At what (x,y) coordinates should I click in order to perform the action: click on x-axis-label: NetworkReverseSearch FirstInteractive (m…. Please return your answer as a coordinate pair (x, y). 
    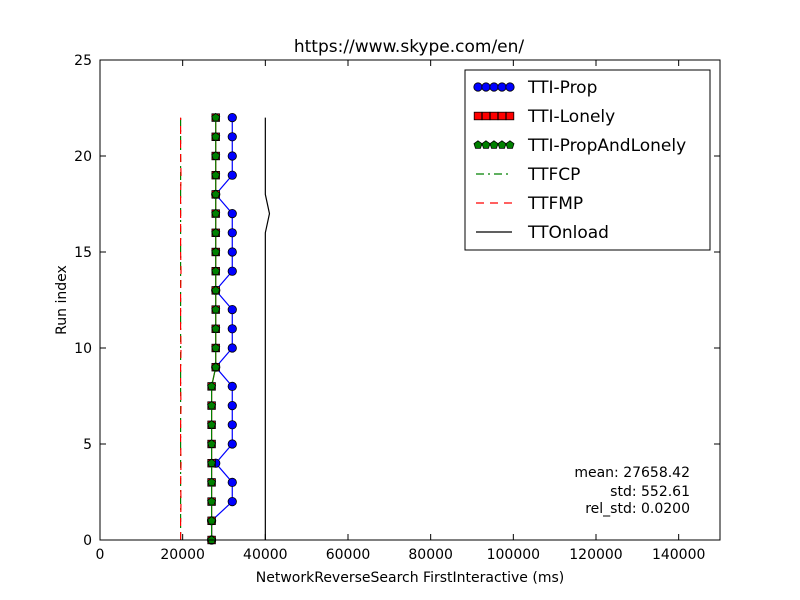
    Looking at the image, I should click on (410, 578).